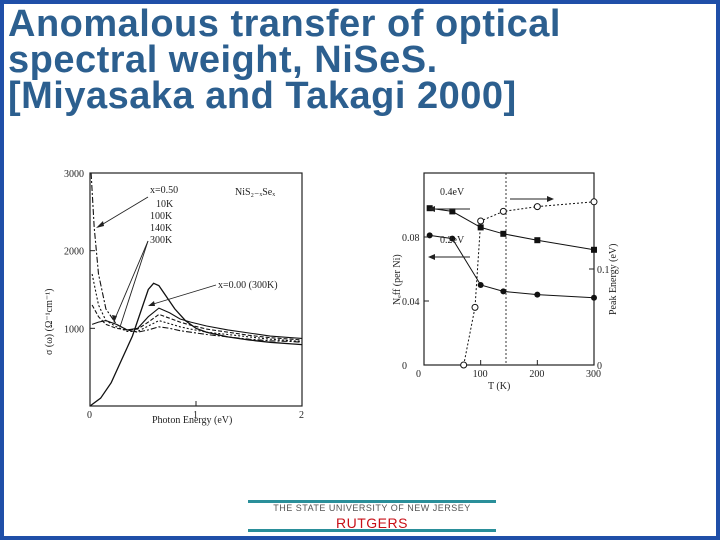 This screenshot has height=540, width=720. I want to click on left-series-group, so click(196, 289).